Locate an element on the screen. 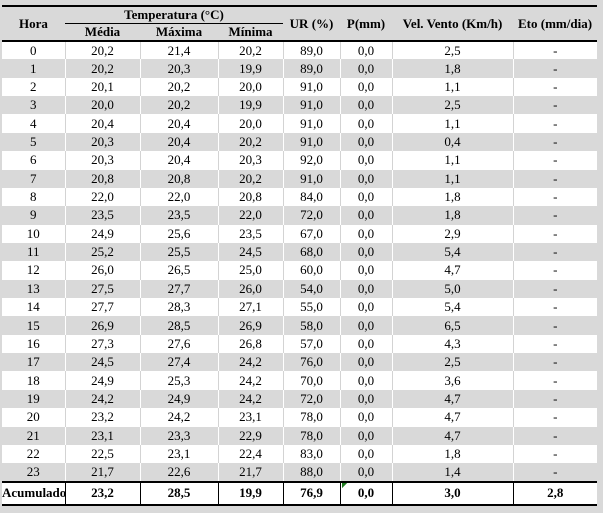 The width and height of the screenshot is (603, 513). cell: 15 is located at coordinates (33, 325).